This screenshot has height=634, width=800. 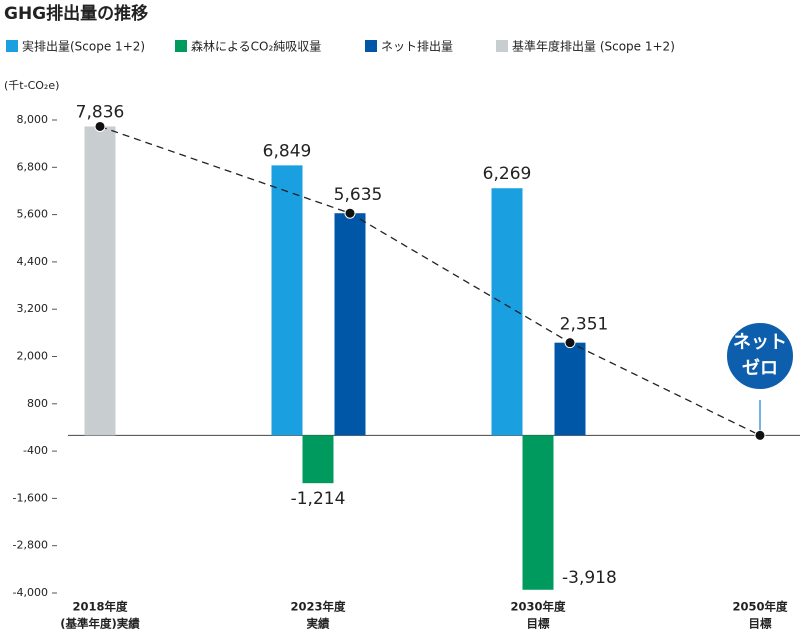 I want to click on y-tick-label: -4,000, so click(x=30, y=592).